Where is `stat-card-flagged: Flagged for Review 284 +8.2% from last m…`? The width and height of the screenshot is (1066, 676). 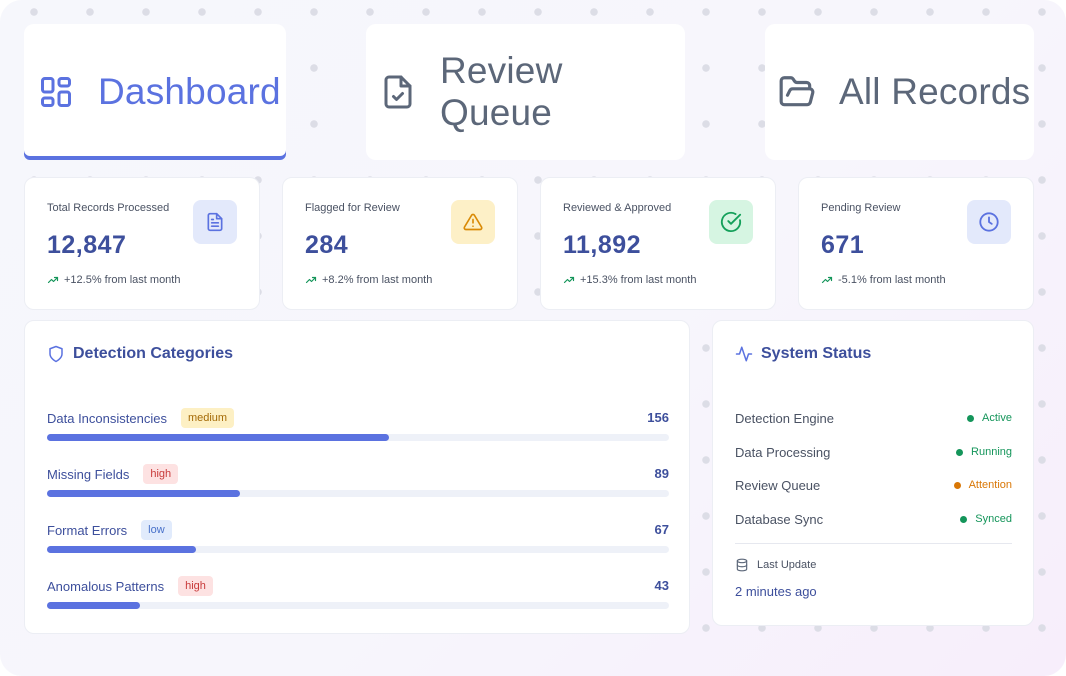
stat-card-flagged: Flagged for Review 284 +8.2% from last m… is located at coordinates (400, 243).